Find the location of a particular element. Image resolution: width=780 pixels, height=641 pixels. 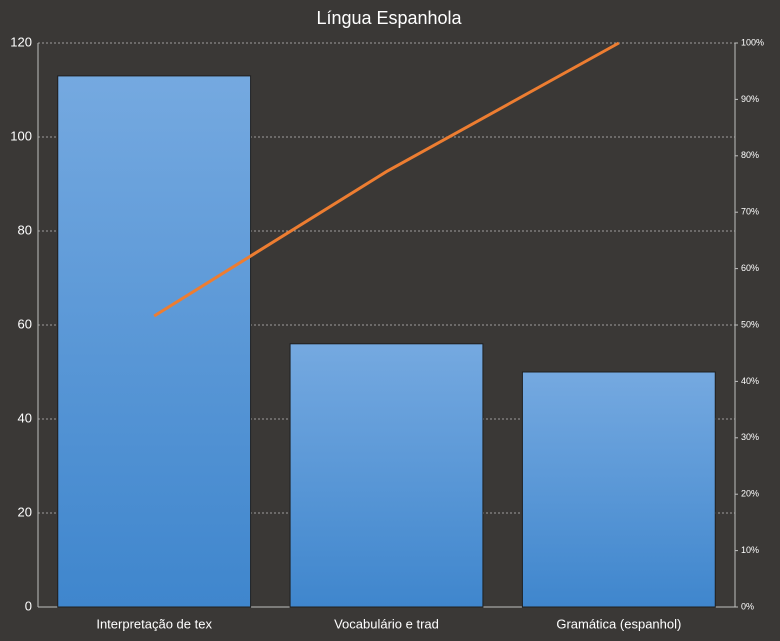

y2-tick-label: 100% is located at coordinates (752, 42).